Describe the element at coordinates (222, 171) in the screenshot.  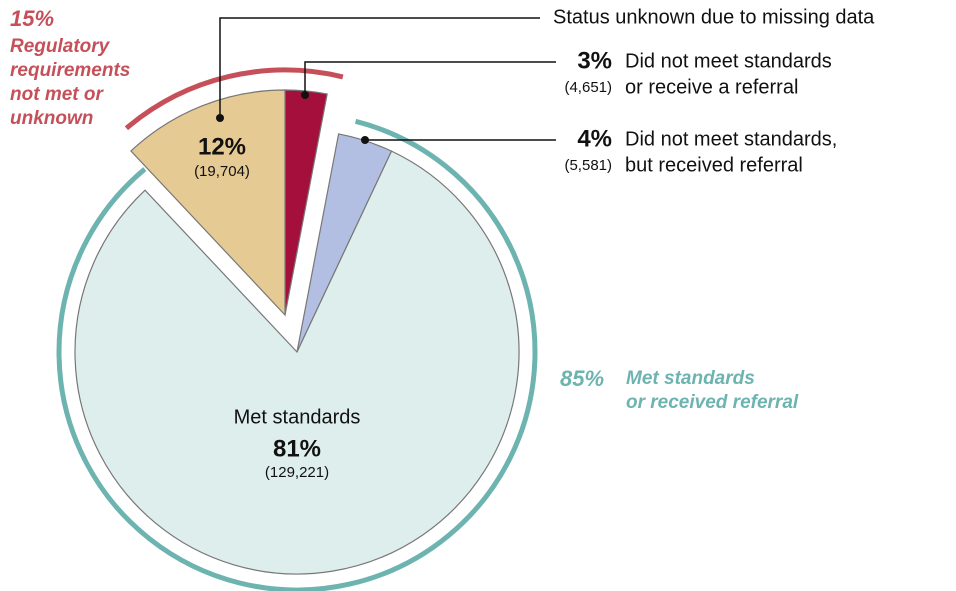
I see `slice-count: (19,704)` at that location.